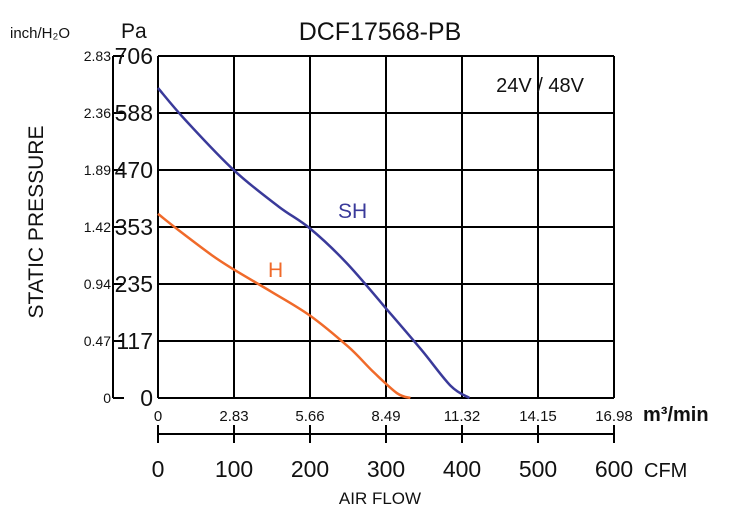 Image resolution: width=740 pixels, height=510 pixels. Describe the element at coordinates (614, 416) in the screenshot. I see `x-tick-label-m3min: 16.98` at that location.